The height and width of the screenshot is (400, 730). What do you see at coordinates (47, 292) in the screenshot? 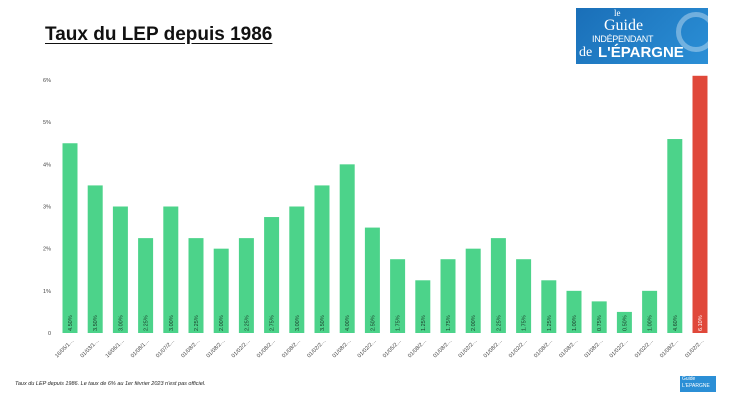
I see `y-tick-label: 1%` at bounding box center [47, 292].